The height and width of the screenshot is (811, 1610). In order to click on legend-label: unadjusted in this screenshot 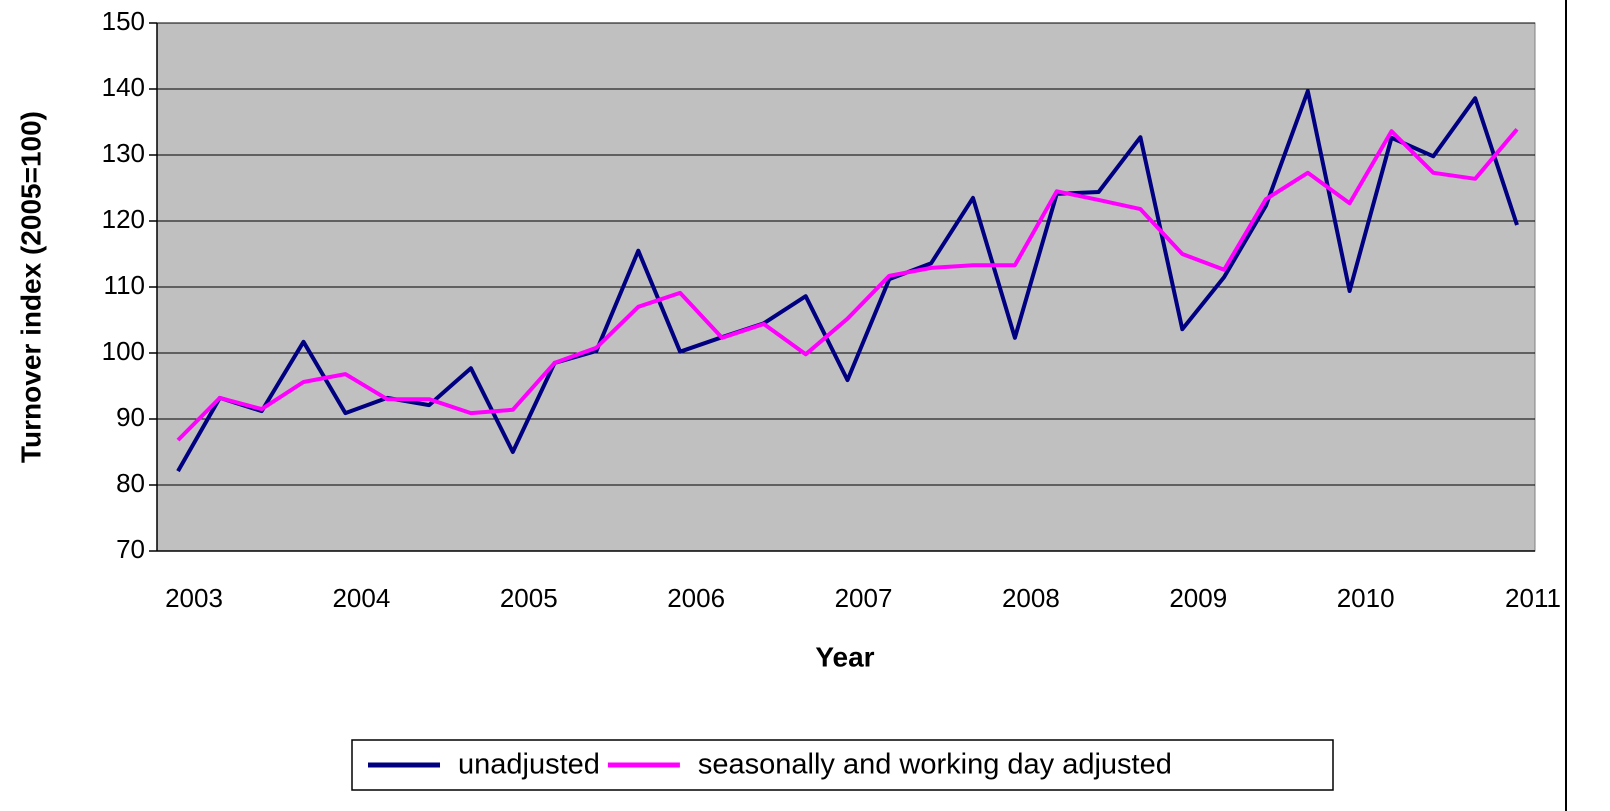, I will do `click(529, 765)`.